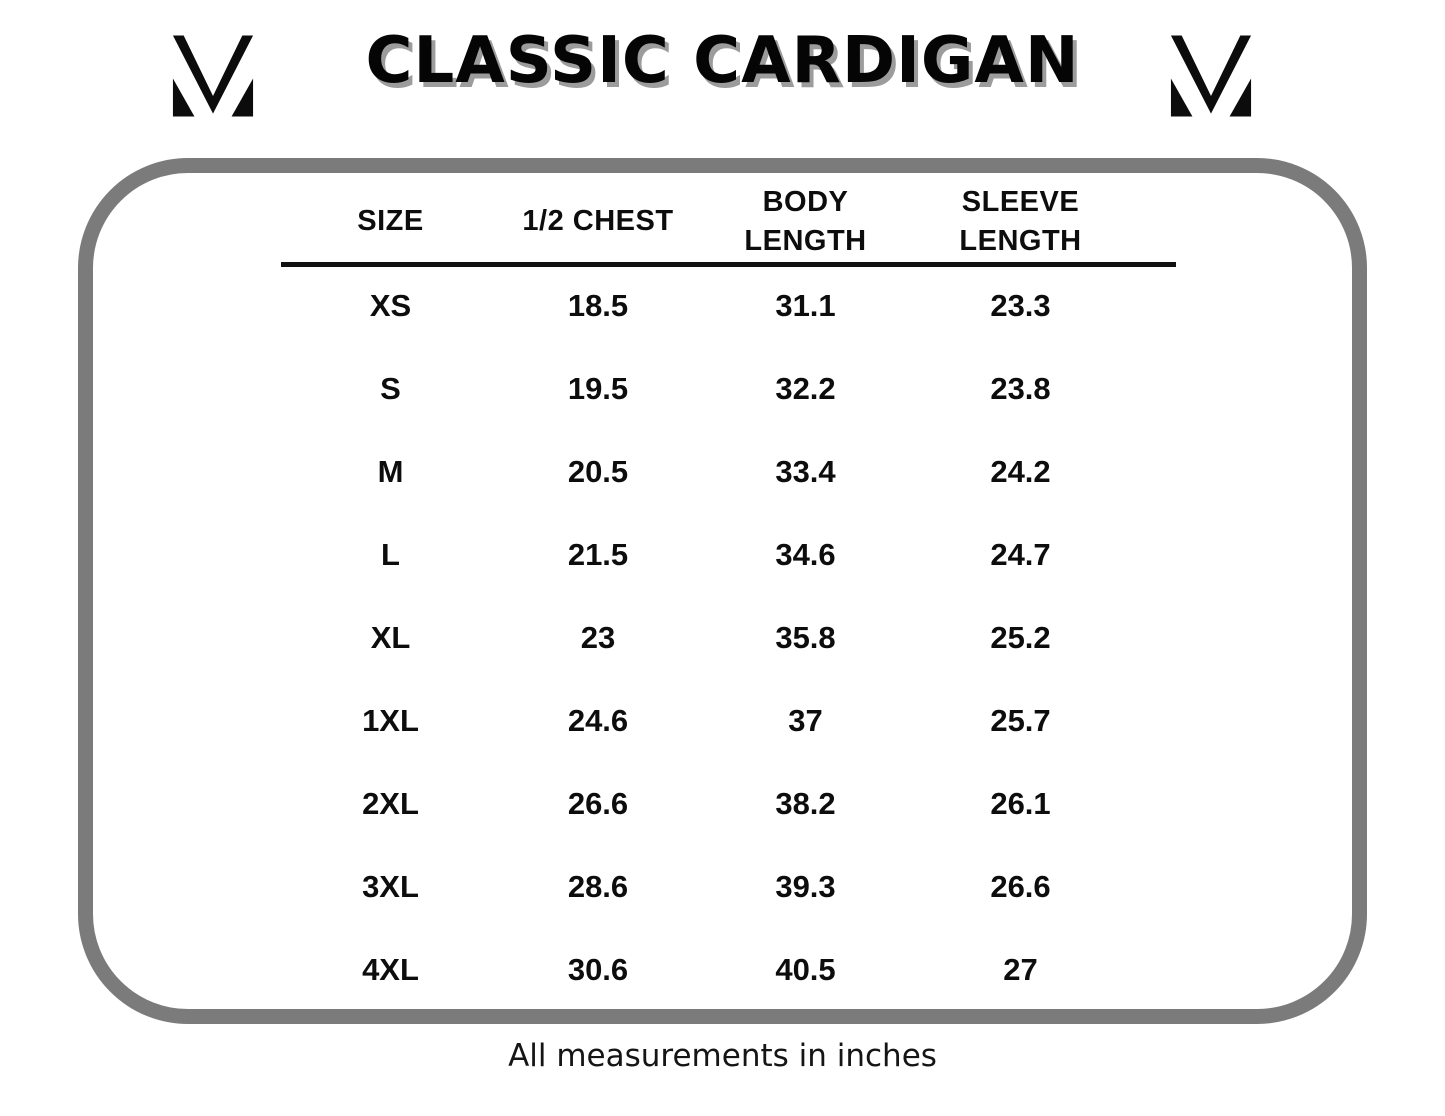  What do you see at coordinates (700, 803) in the screenshot?
I see `table-row: 2XL 26.6 38.2 26.1` at bounding box center [700, 803].